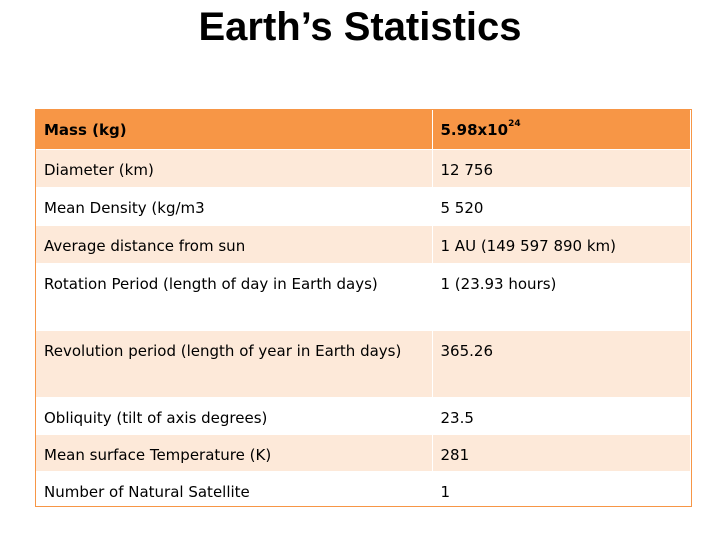  I want to click on row-value: 1 (23.93 hours), so click(561, 297).